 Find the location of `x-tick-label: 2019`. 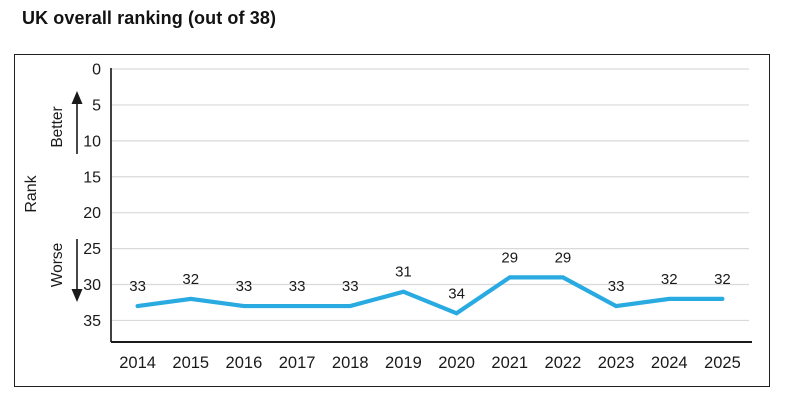

x-tick-label: 2019 is located at coordinates (403, 363).